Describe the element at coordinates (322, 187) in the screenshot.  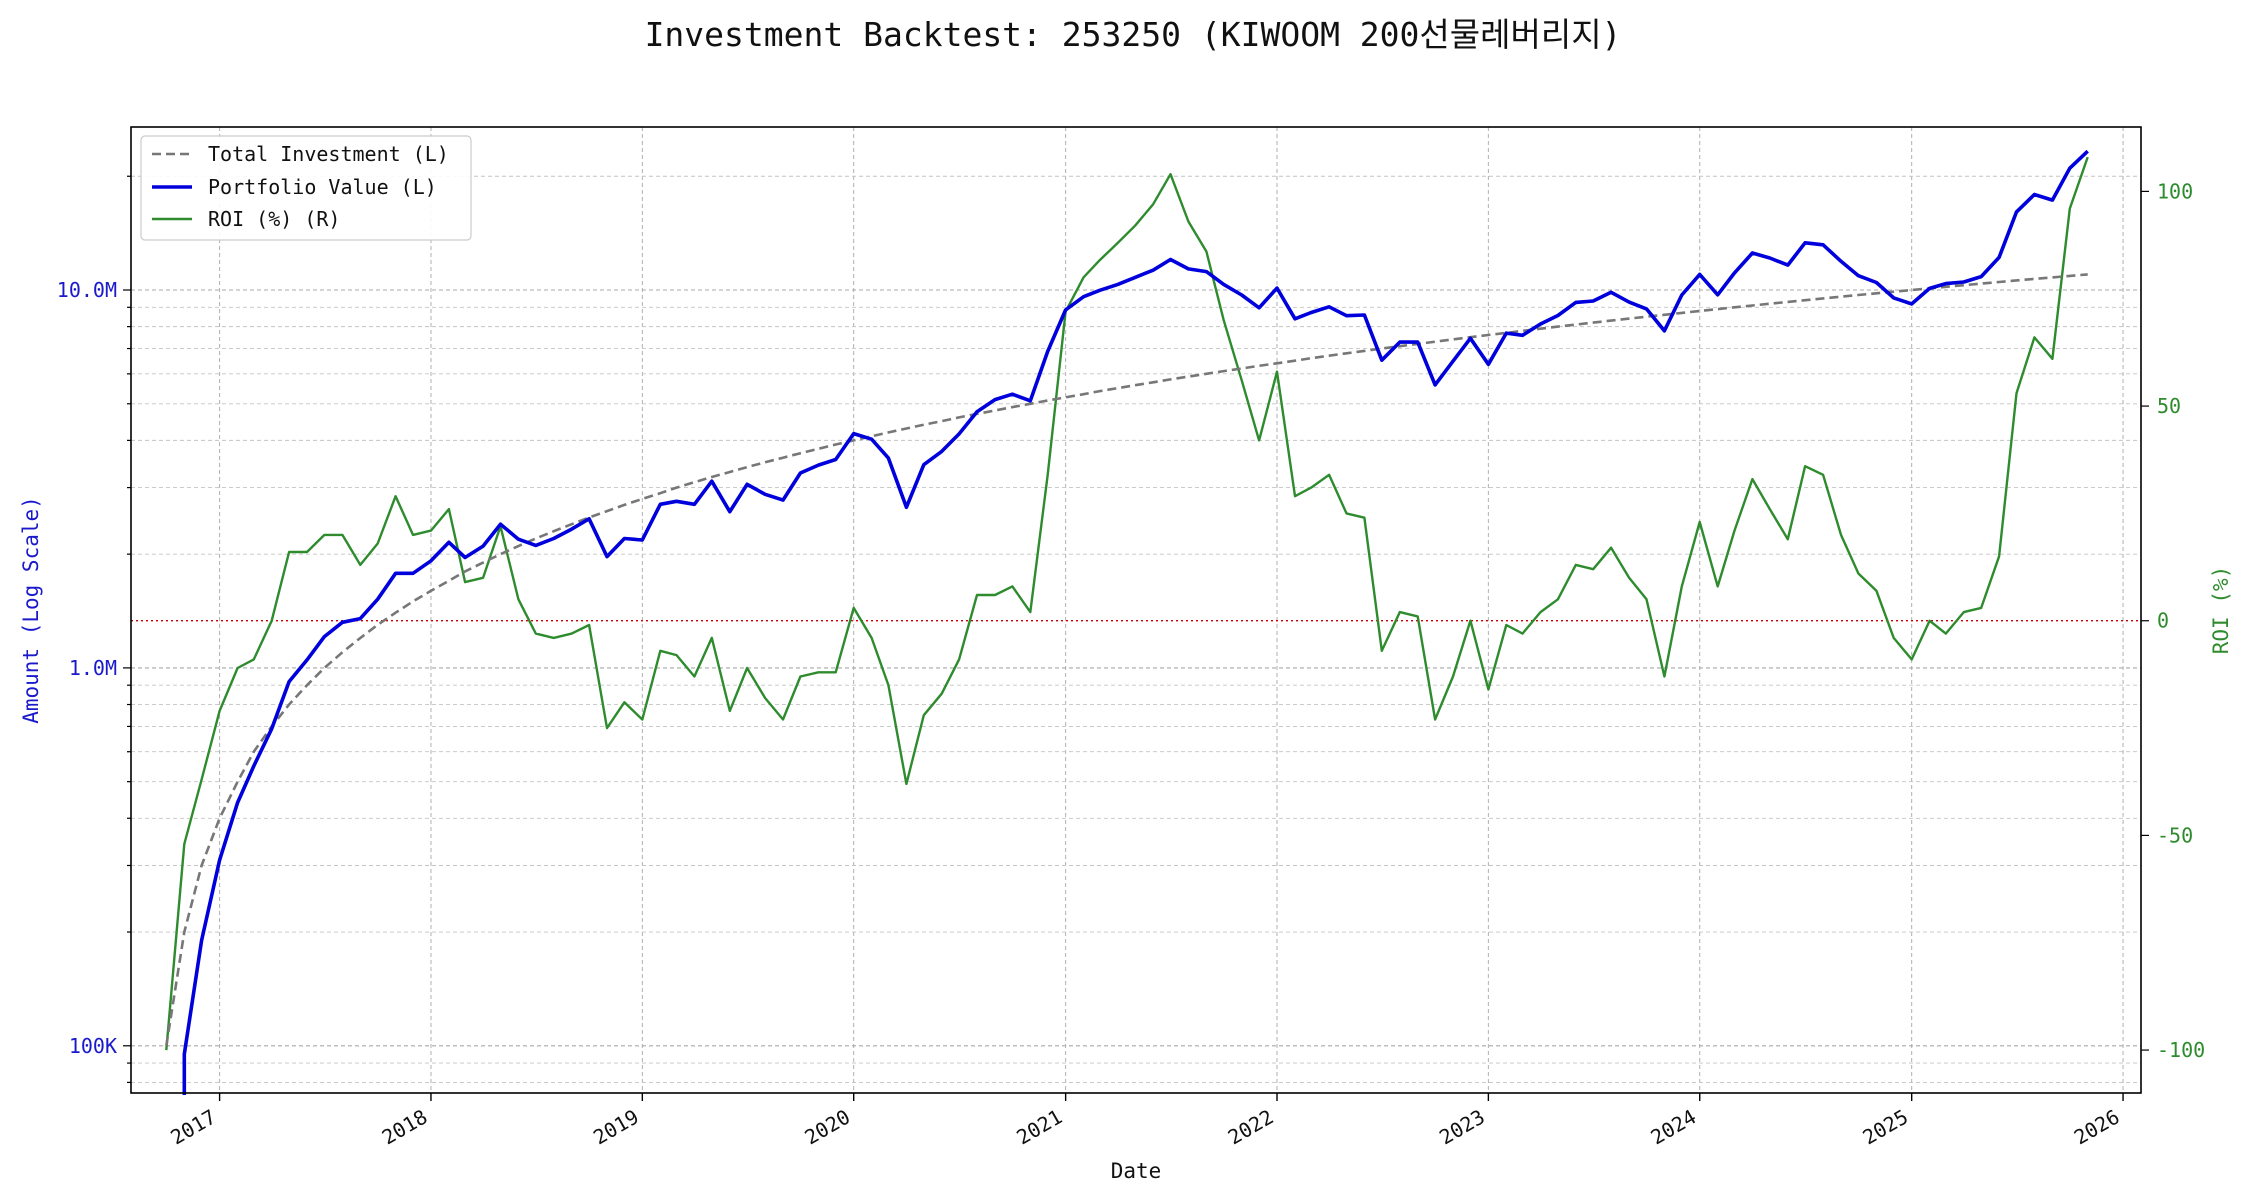
I see `legend-label-portfolio-value: Portfolio Value (L)` at that location.